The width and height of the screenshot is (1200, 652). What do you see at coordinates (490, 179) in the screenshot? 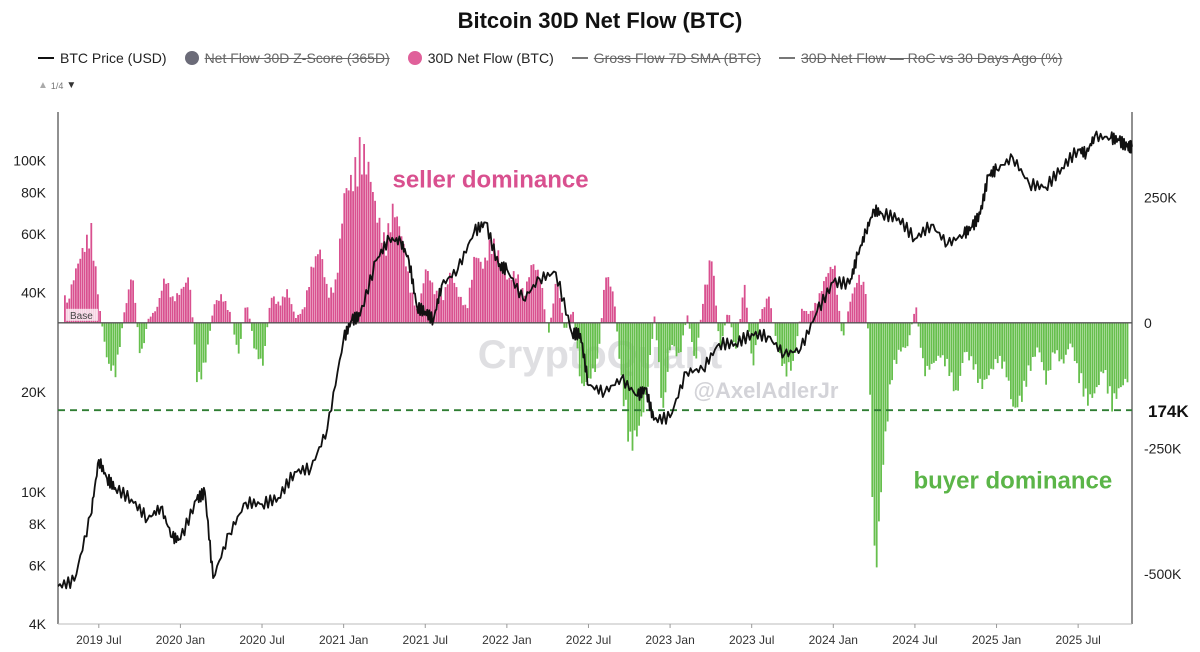
I see `seller-dominance-label: seller dominance` at bounding box center [490, 179].